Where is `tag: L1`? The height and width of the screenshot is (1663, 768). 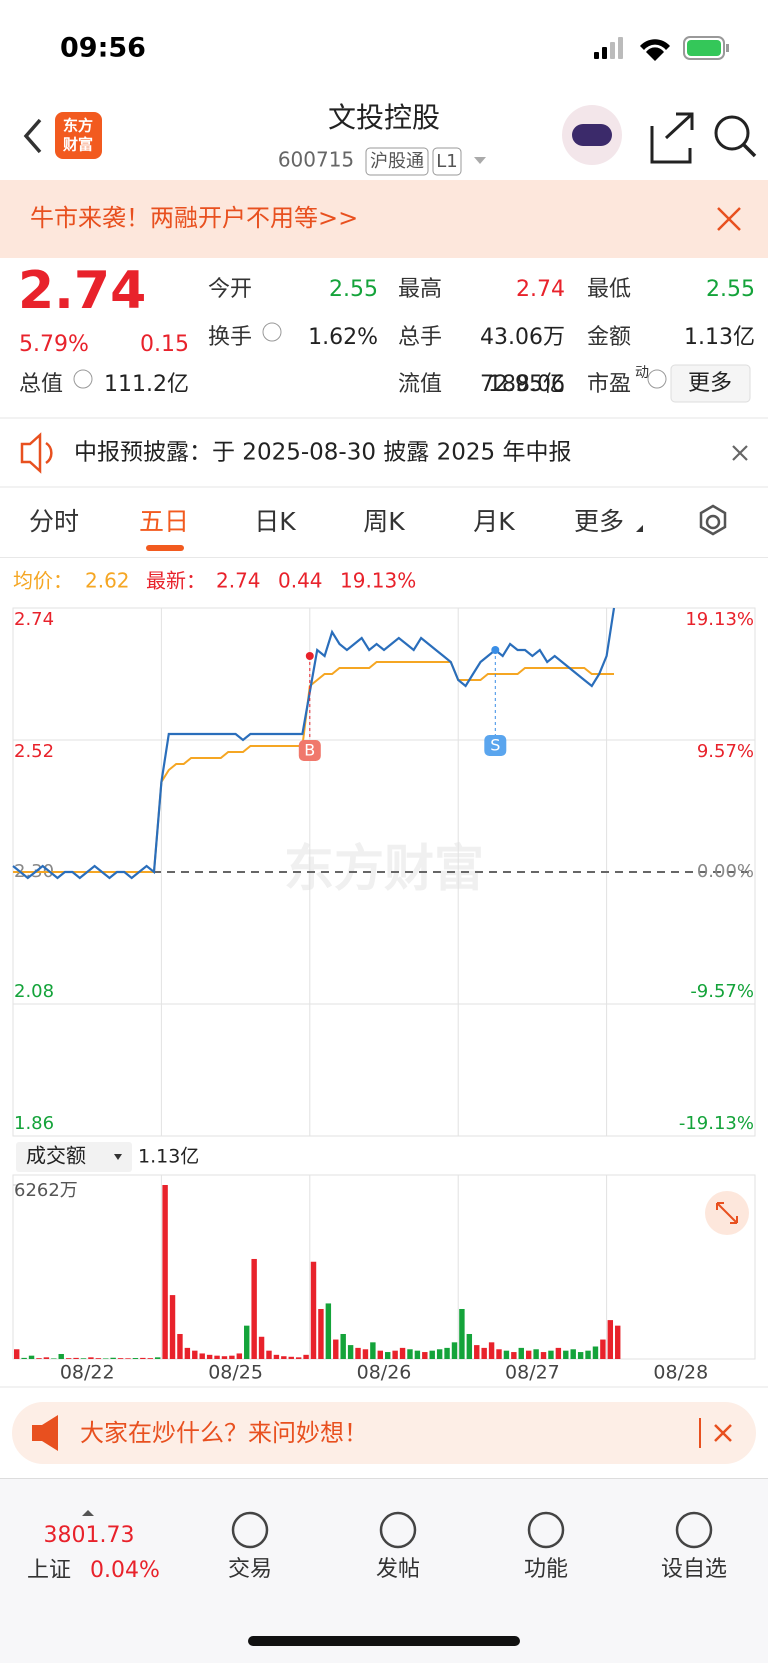
tag: L1 is located at coordinates (446, 161).